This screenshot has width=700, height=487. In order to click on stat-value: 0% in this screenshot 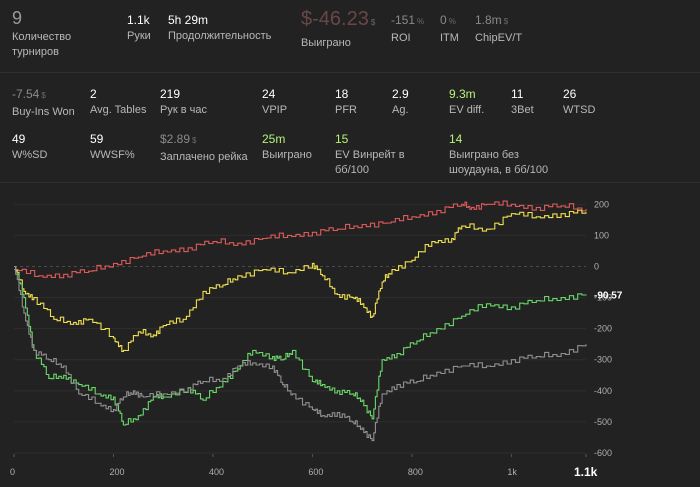, I will do `click(449, 21)`.